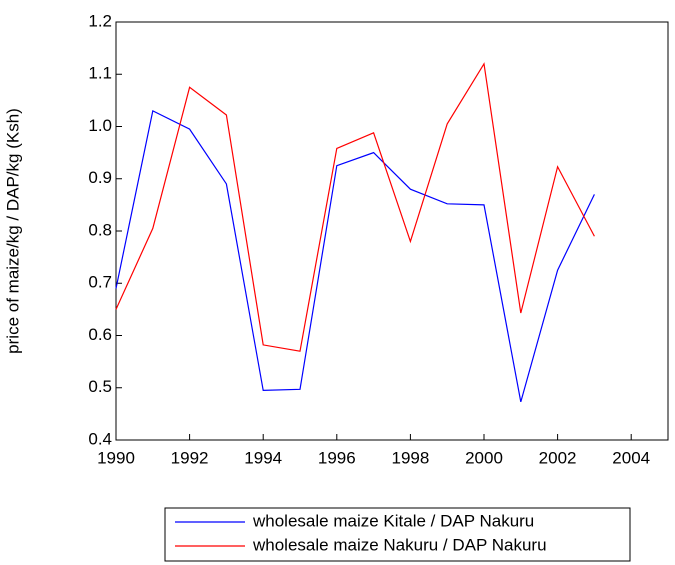 Image resolution: width=675 pixels, height=565 pixels. I want to click on x-tick-label: 1990, so click(116, 457).